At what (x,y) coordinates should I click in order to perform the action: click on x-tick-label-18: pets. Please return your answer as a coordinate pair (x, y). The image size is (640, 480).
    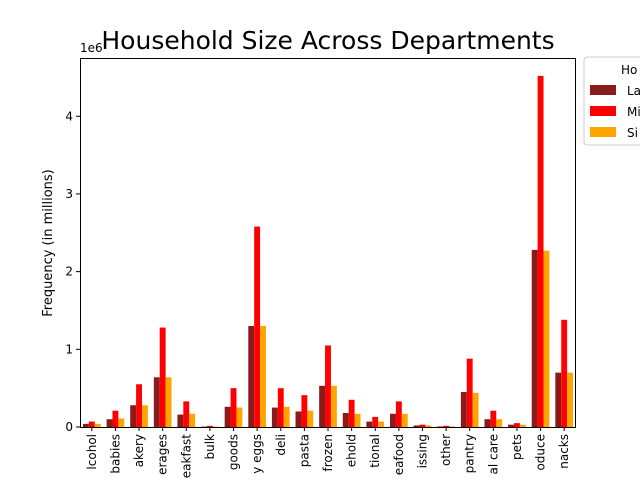
    Looking at the image, I should click on (517, 447).